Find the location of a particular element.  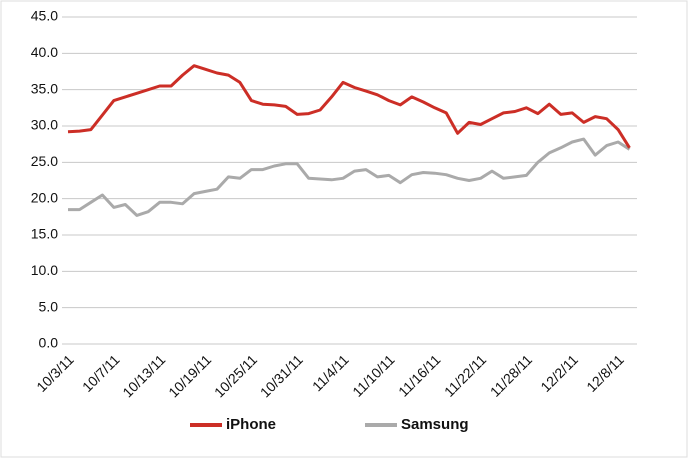

y-tick-label: 45.0 is located at coordinates (44, 16).